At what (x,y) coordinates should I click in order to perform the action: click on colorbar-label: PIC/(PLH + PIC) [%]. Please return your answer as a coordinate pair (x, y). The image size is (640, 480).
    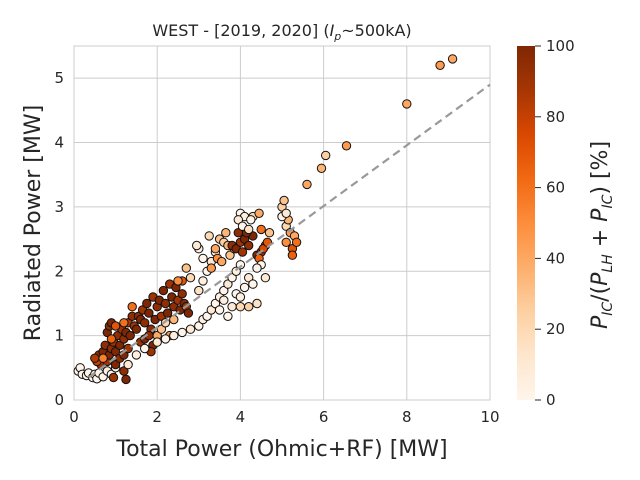
    Looking at the image, I should click on (602, 235).